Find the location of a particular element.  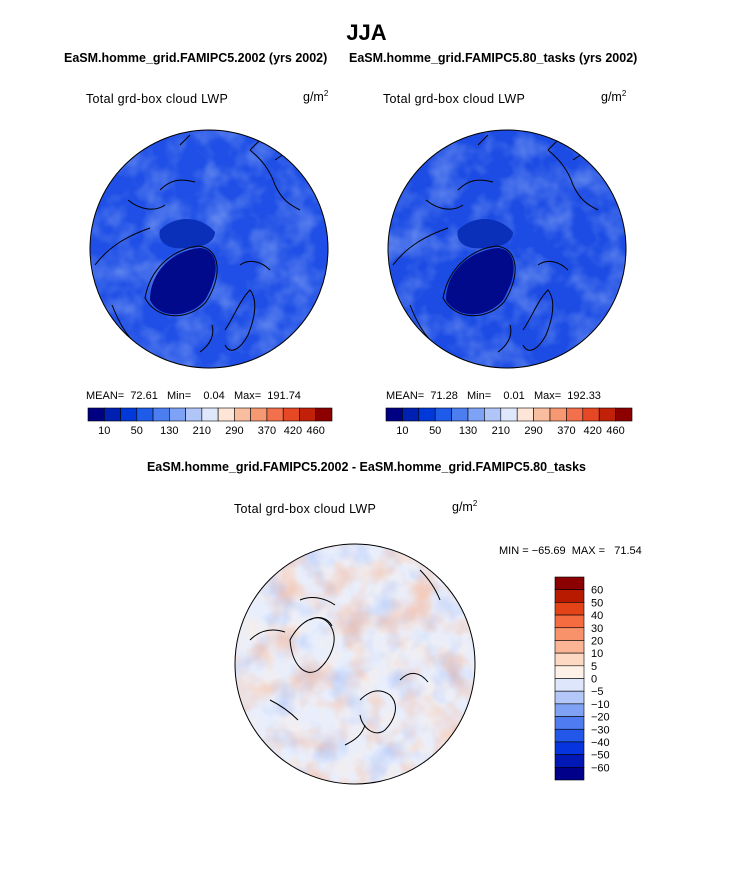

right-colorbar-tick-label: 290 is located at coordinates (533, 431).